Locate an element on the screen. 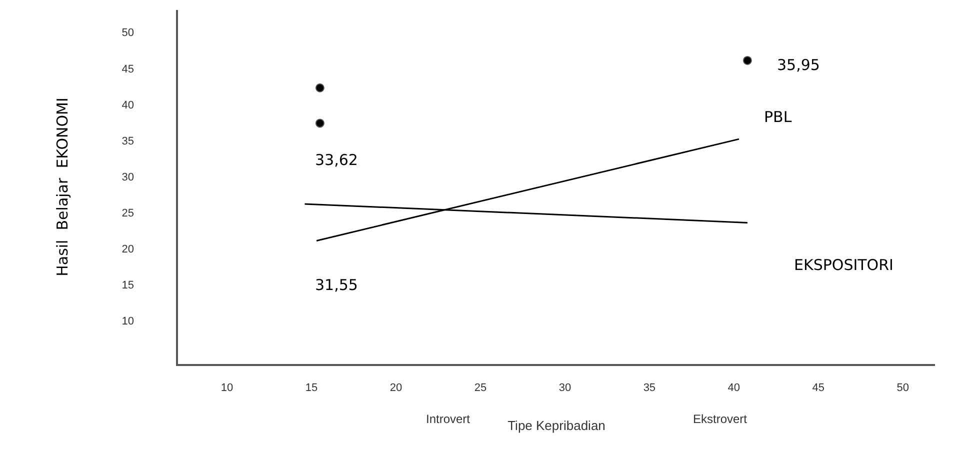  text: EKSPOSITORI is located at coordinates (844, 265).